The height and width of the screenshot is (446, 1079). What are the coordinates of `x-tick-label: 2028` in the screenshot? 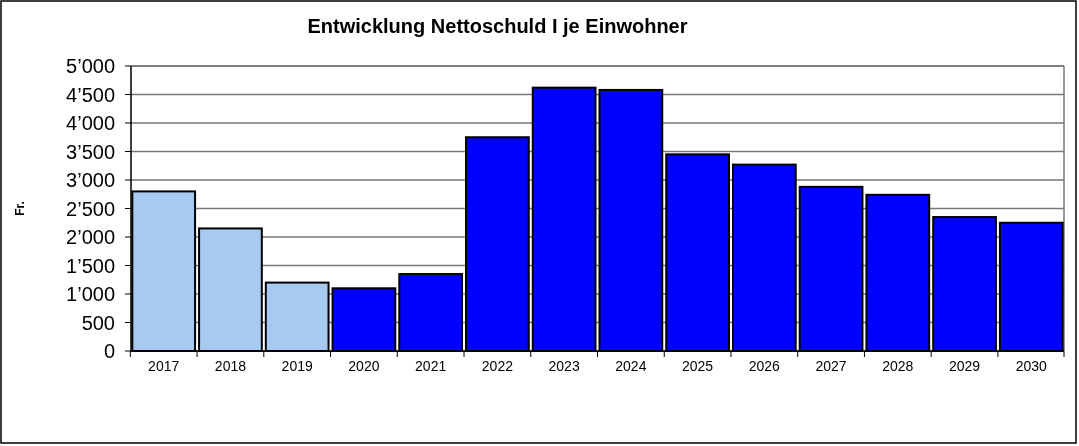 It's located at (898, 366).